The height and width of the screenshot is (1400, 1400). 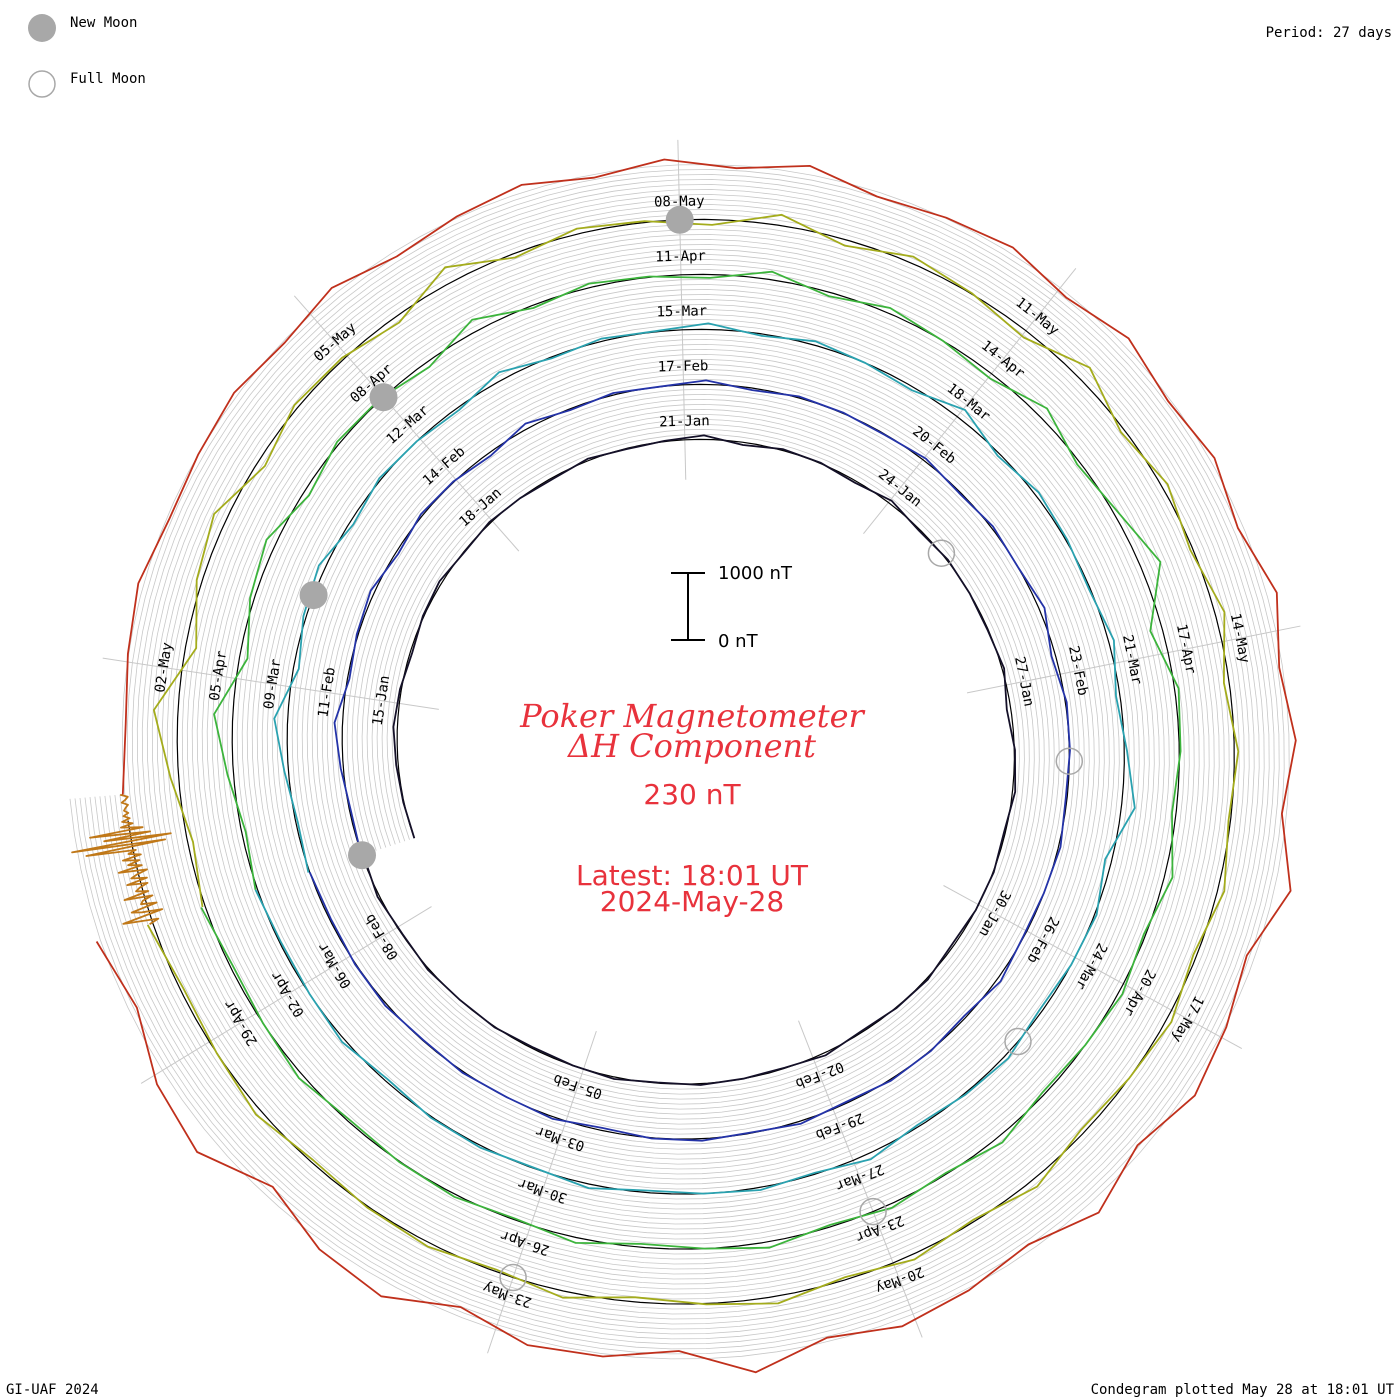 What do you see at coordinates (52, 1390) in the screenshot?
I see `footer-credit: GI-UAF 2024` at bounding box center [52, 1390].